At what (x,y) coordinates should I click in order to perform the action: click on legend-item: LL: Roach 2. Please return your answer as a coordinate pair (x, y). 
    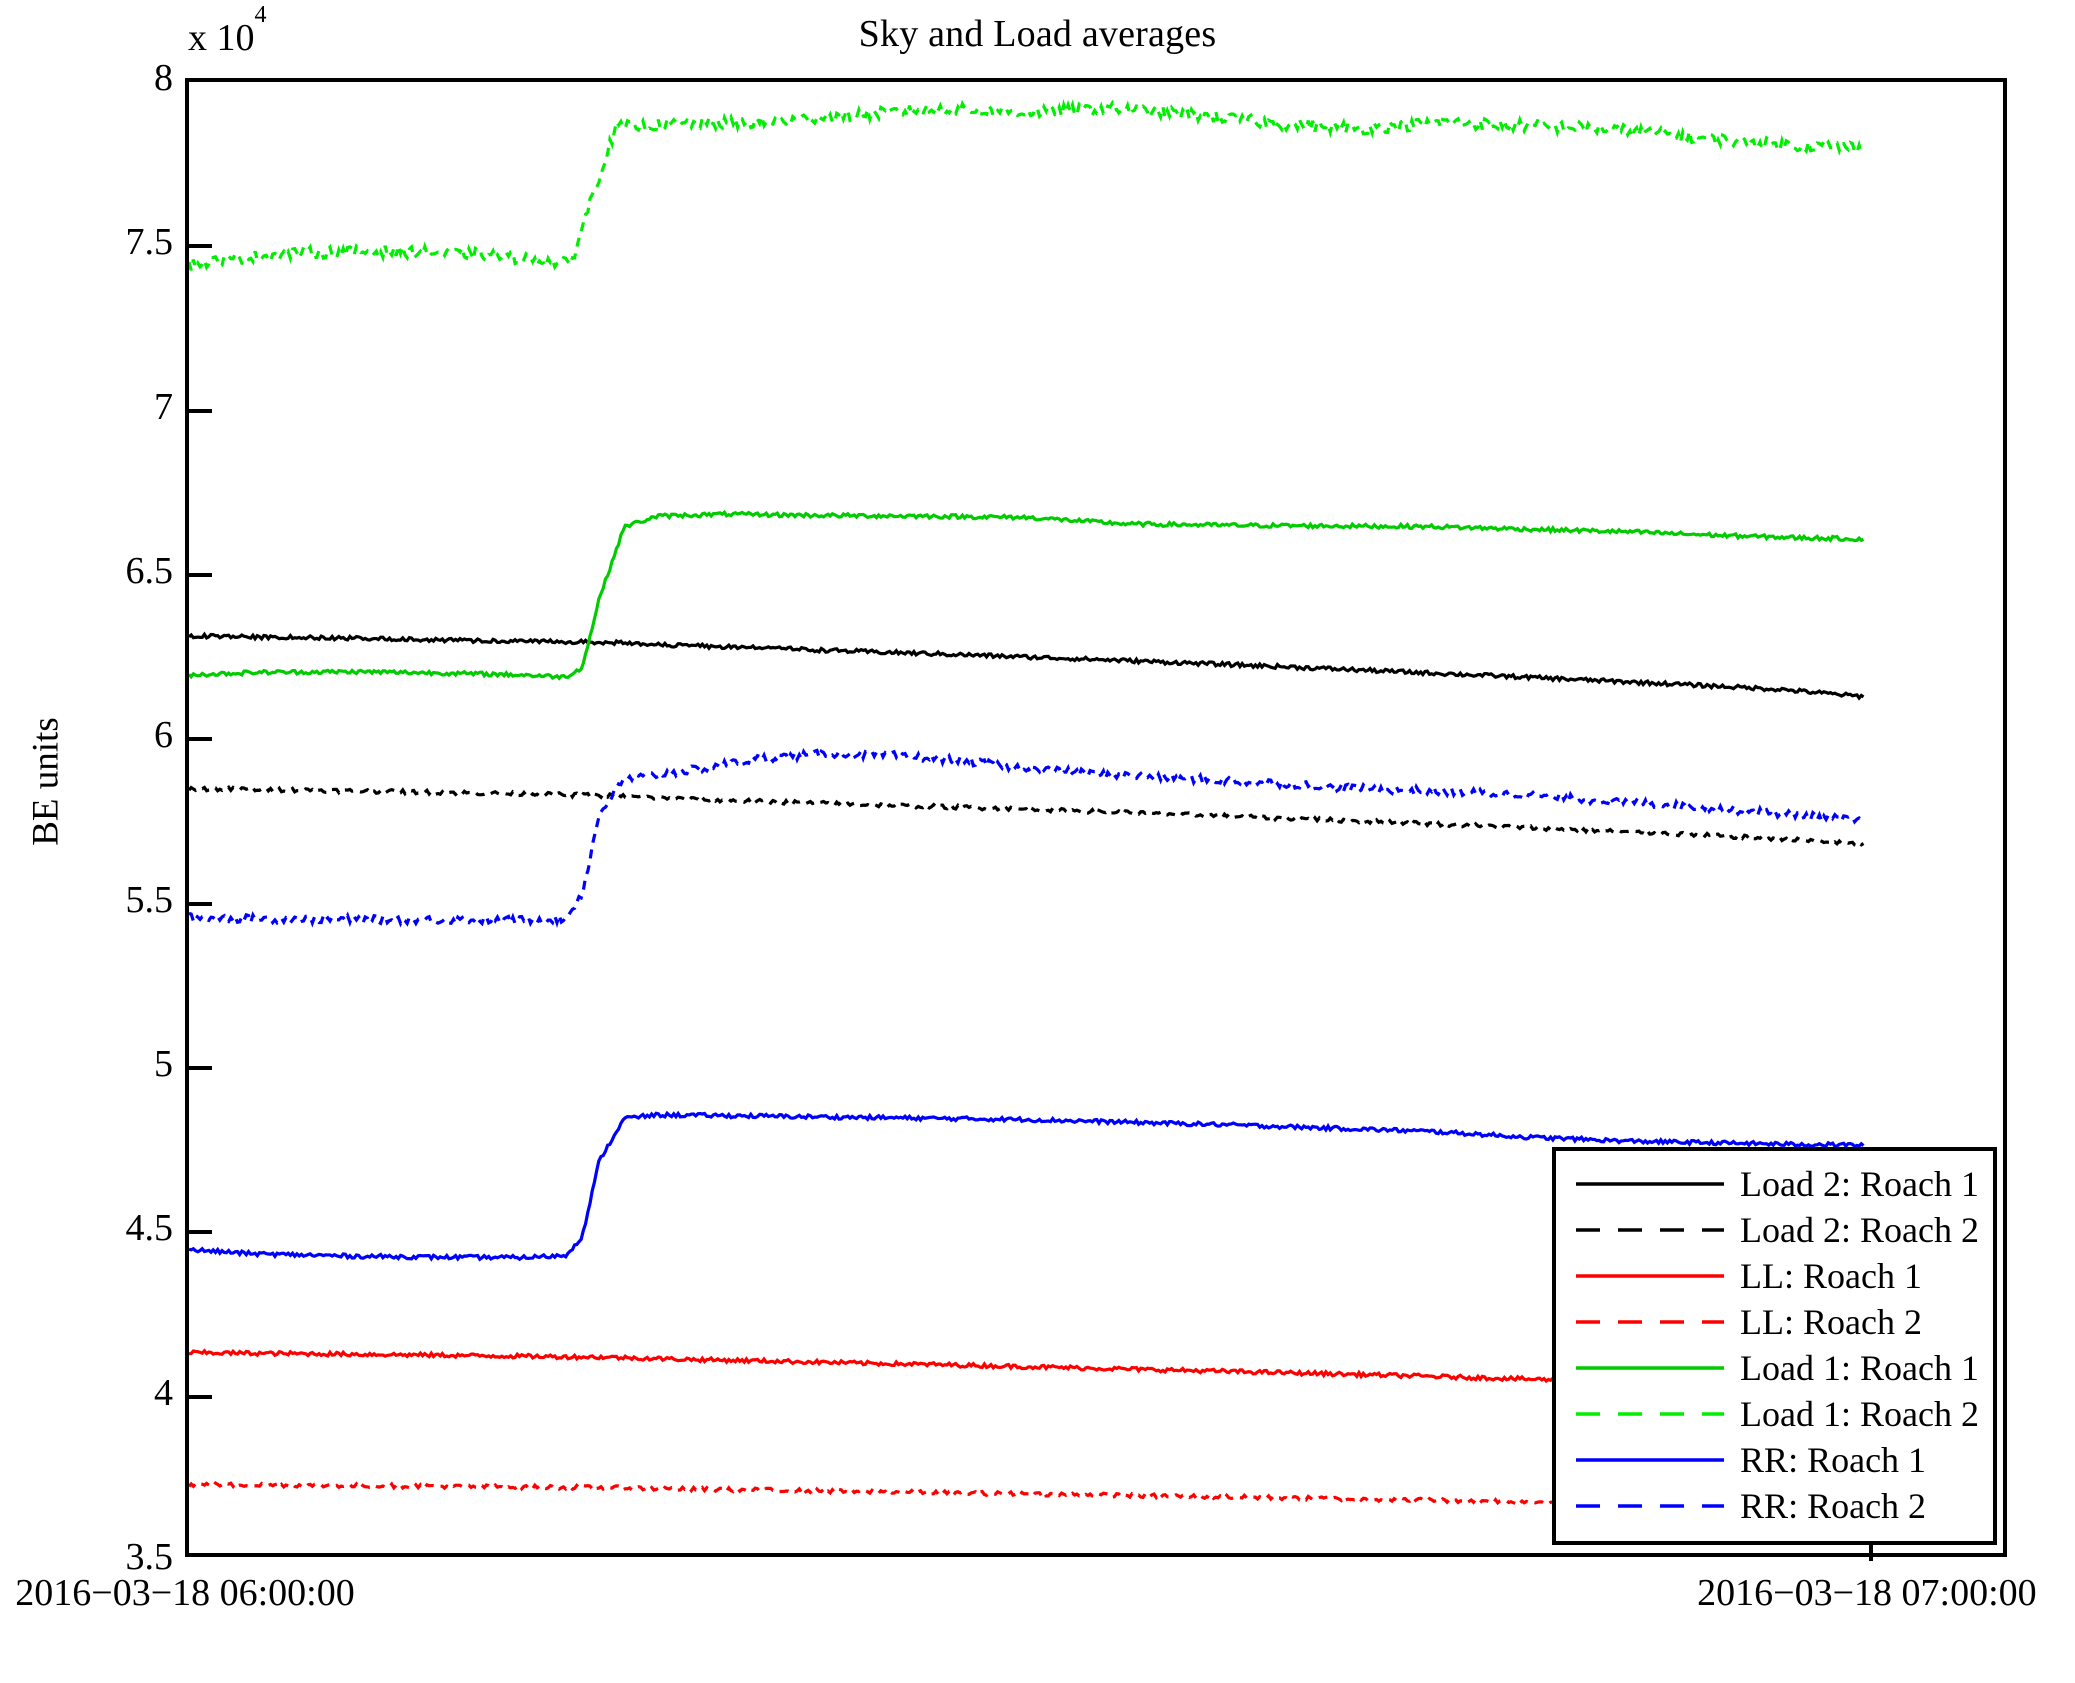
    Looking at the image, I should click on (1776, 1322).